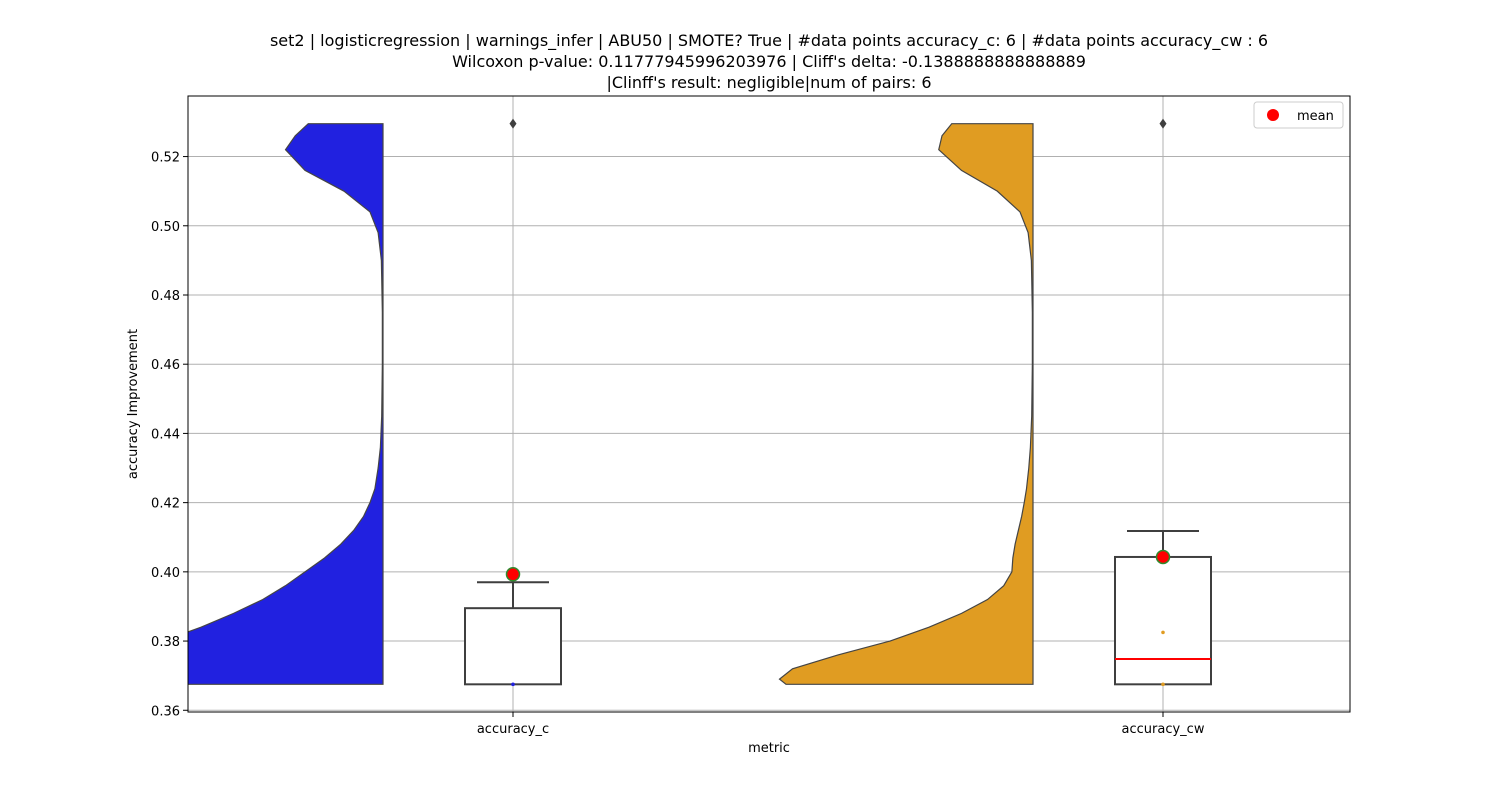 The image size is (1500, 800). What do you see at coordinates (165, 711) in the screenshot?
I see `y-tick-label: 0.36` at bounding box center [165, 711].